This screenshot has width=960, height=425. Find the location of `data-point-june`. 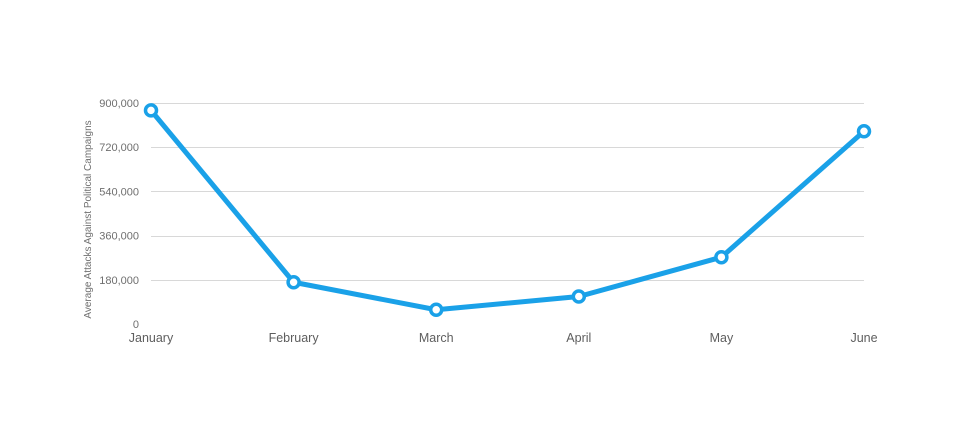

data-point-june is located at coordinates (864, 131).